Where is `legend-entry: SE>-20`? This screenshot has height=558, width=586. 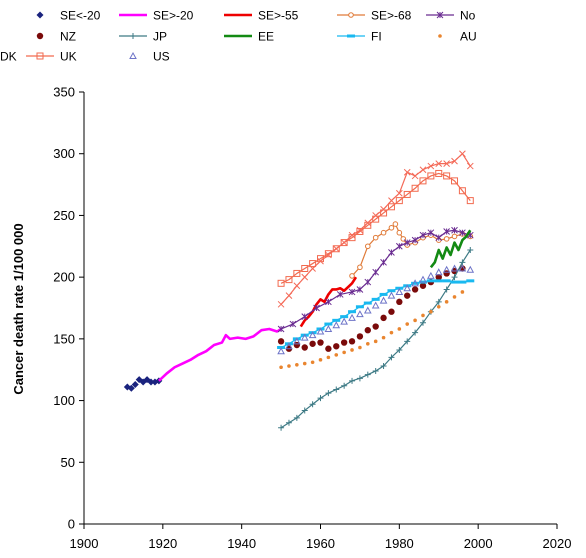
legend-entry: SE>-20 is located at coordinates (156, 16).